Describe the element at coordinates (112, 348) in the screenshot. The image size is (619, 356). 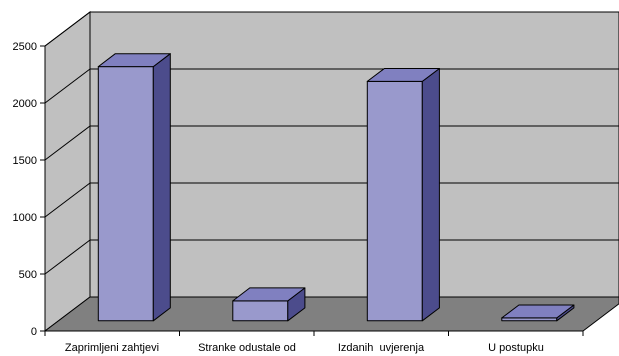
I see `x-tick-label: Zaprimljeni zahtjevi` at that location.